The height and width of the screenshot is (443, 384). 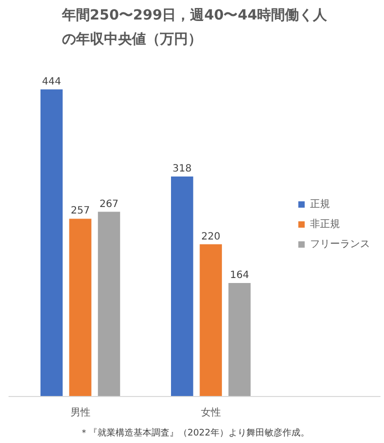 What do you see at coordinates (210, 236) in the screenshot?
I see `data-label: 220` at bounding box center [210, 236].